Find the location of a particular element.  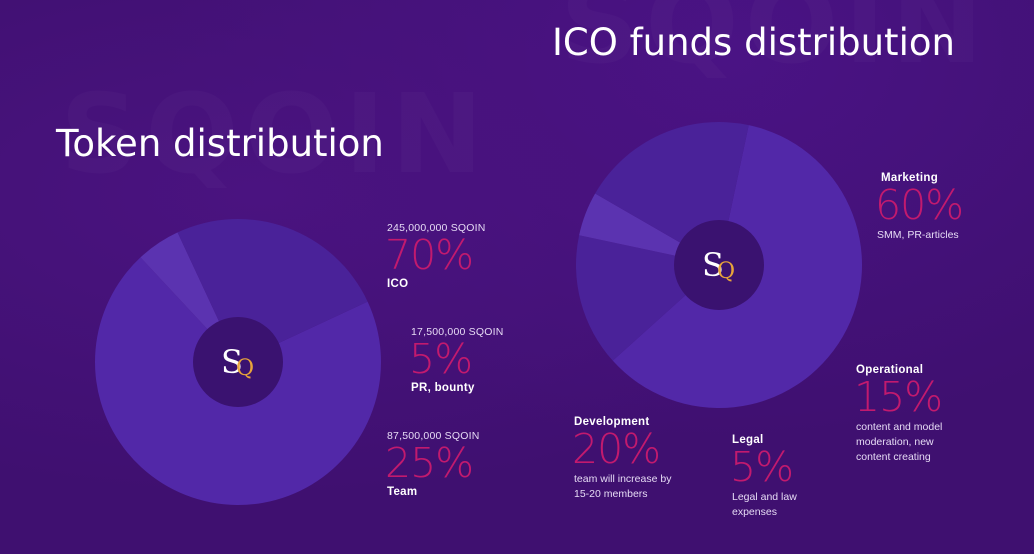

slice-description: SMM, PR-articles is located at coordinates (918, 235).